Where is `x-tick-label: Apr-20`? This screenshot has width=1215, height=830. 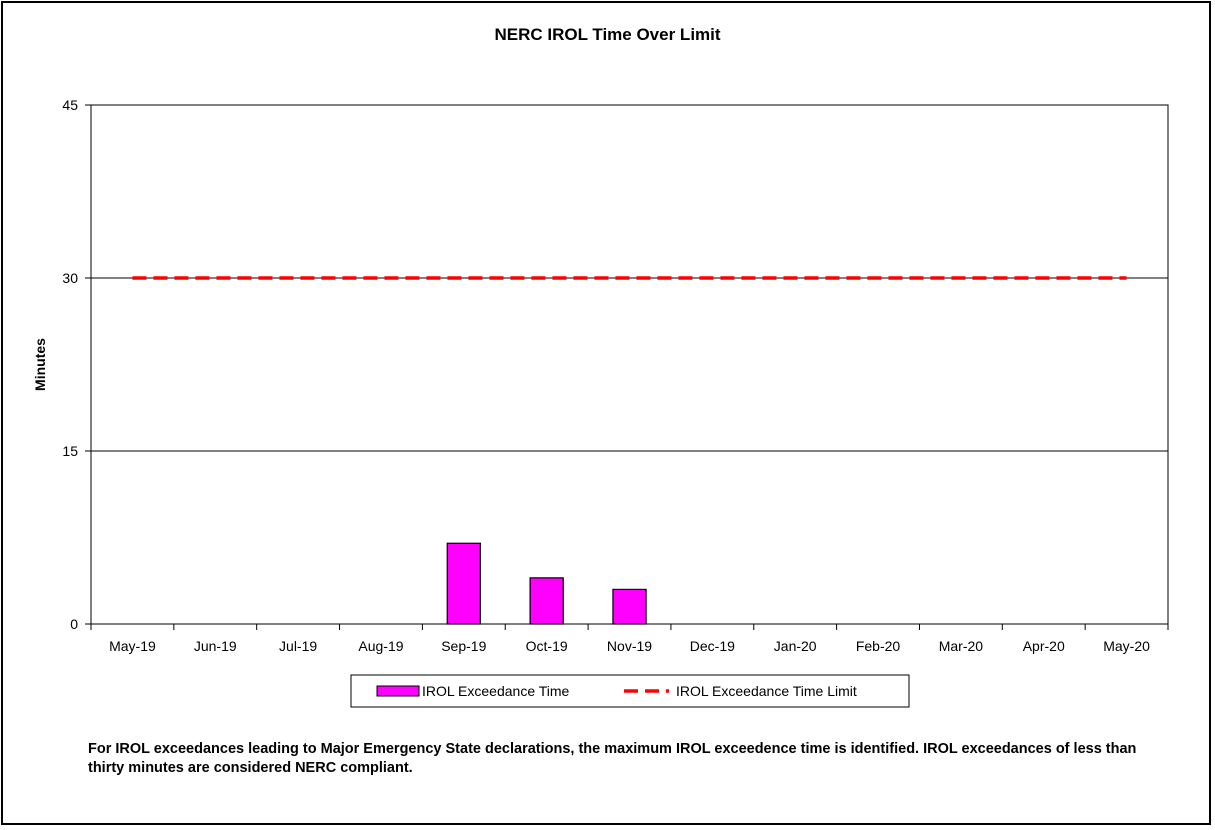 x-tick-label: Apr-20 is located at coordinates (1044, 646).